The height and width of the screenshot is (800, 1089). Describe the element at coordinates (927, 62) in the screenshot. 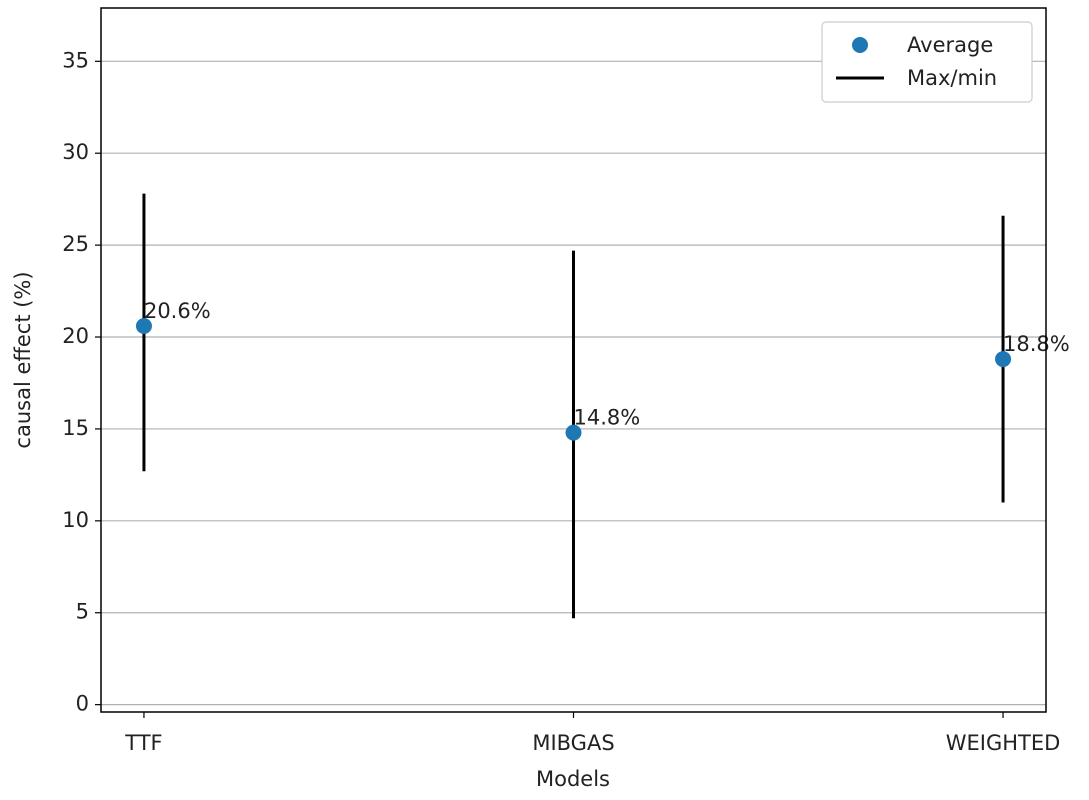

I see `legend-box` at that location.